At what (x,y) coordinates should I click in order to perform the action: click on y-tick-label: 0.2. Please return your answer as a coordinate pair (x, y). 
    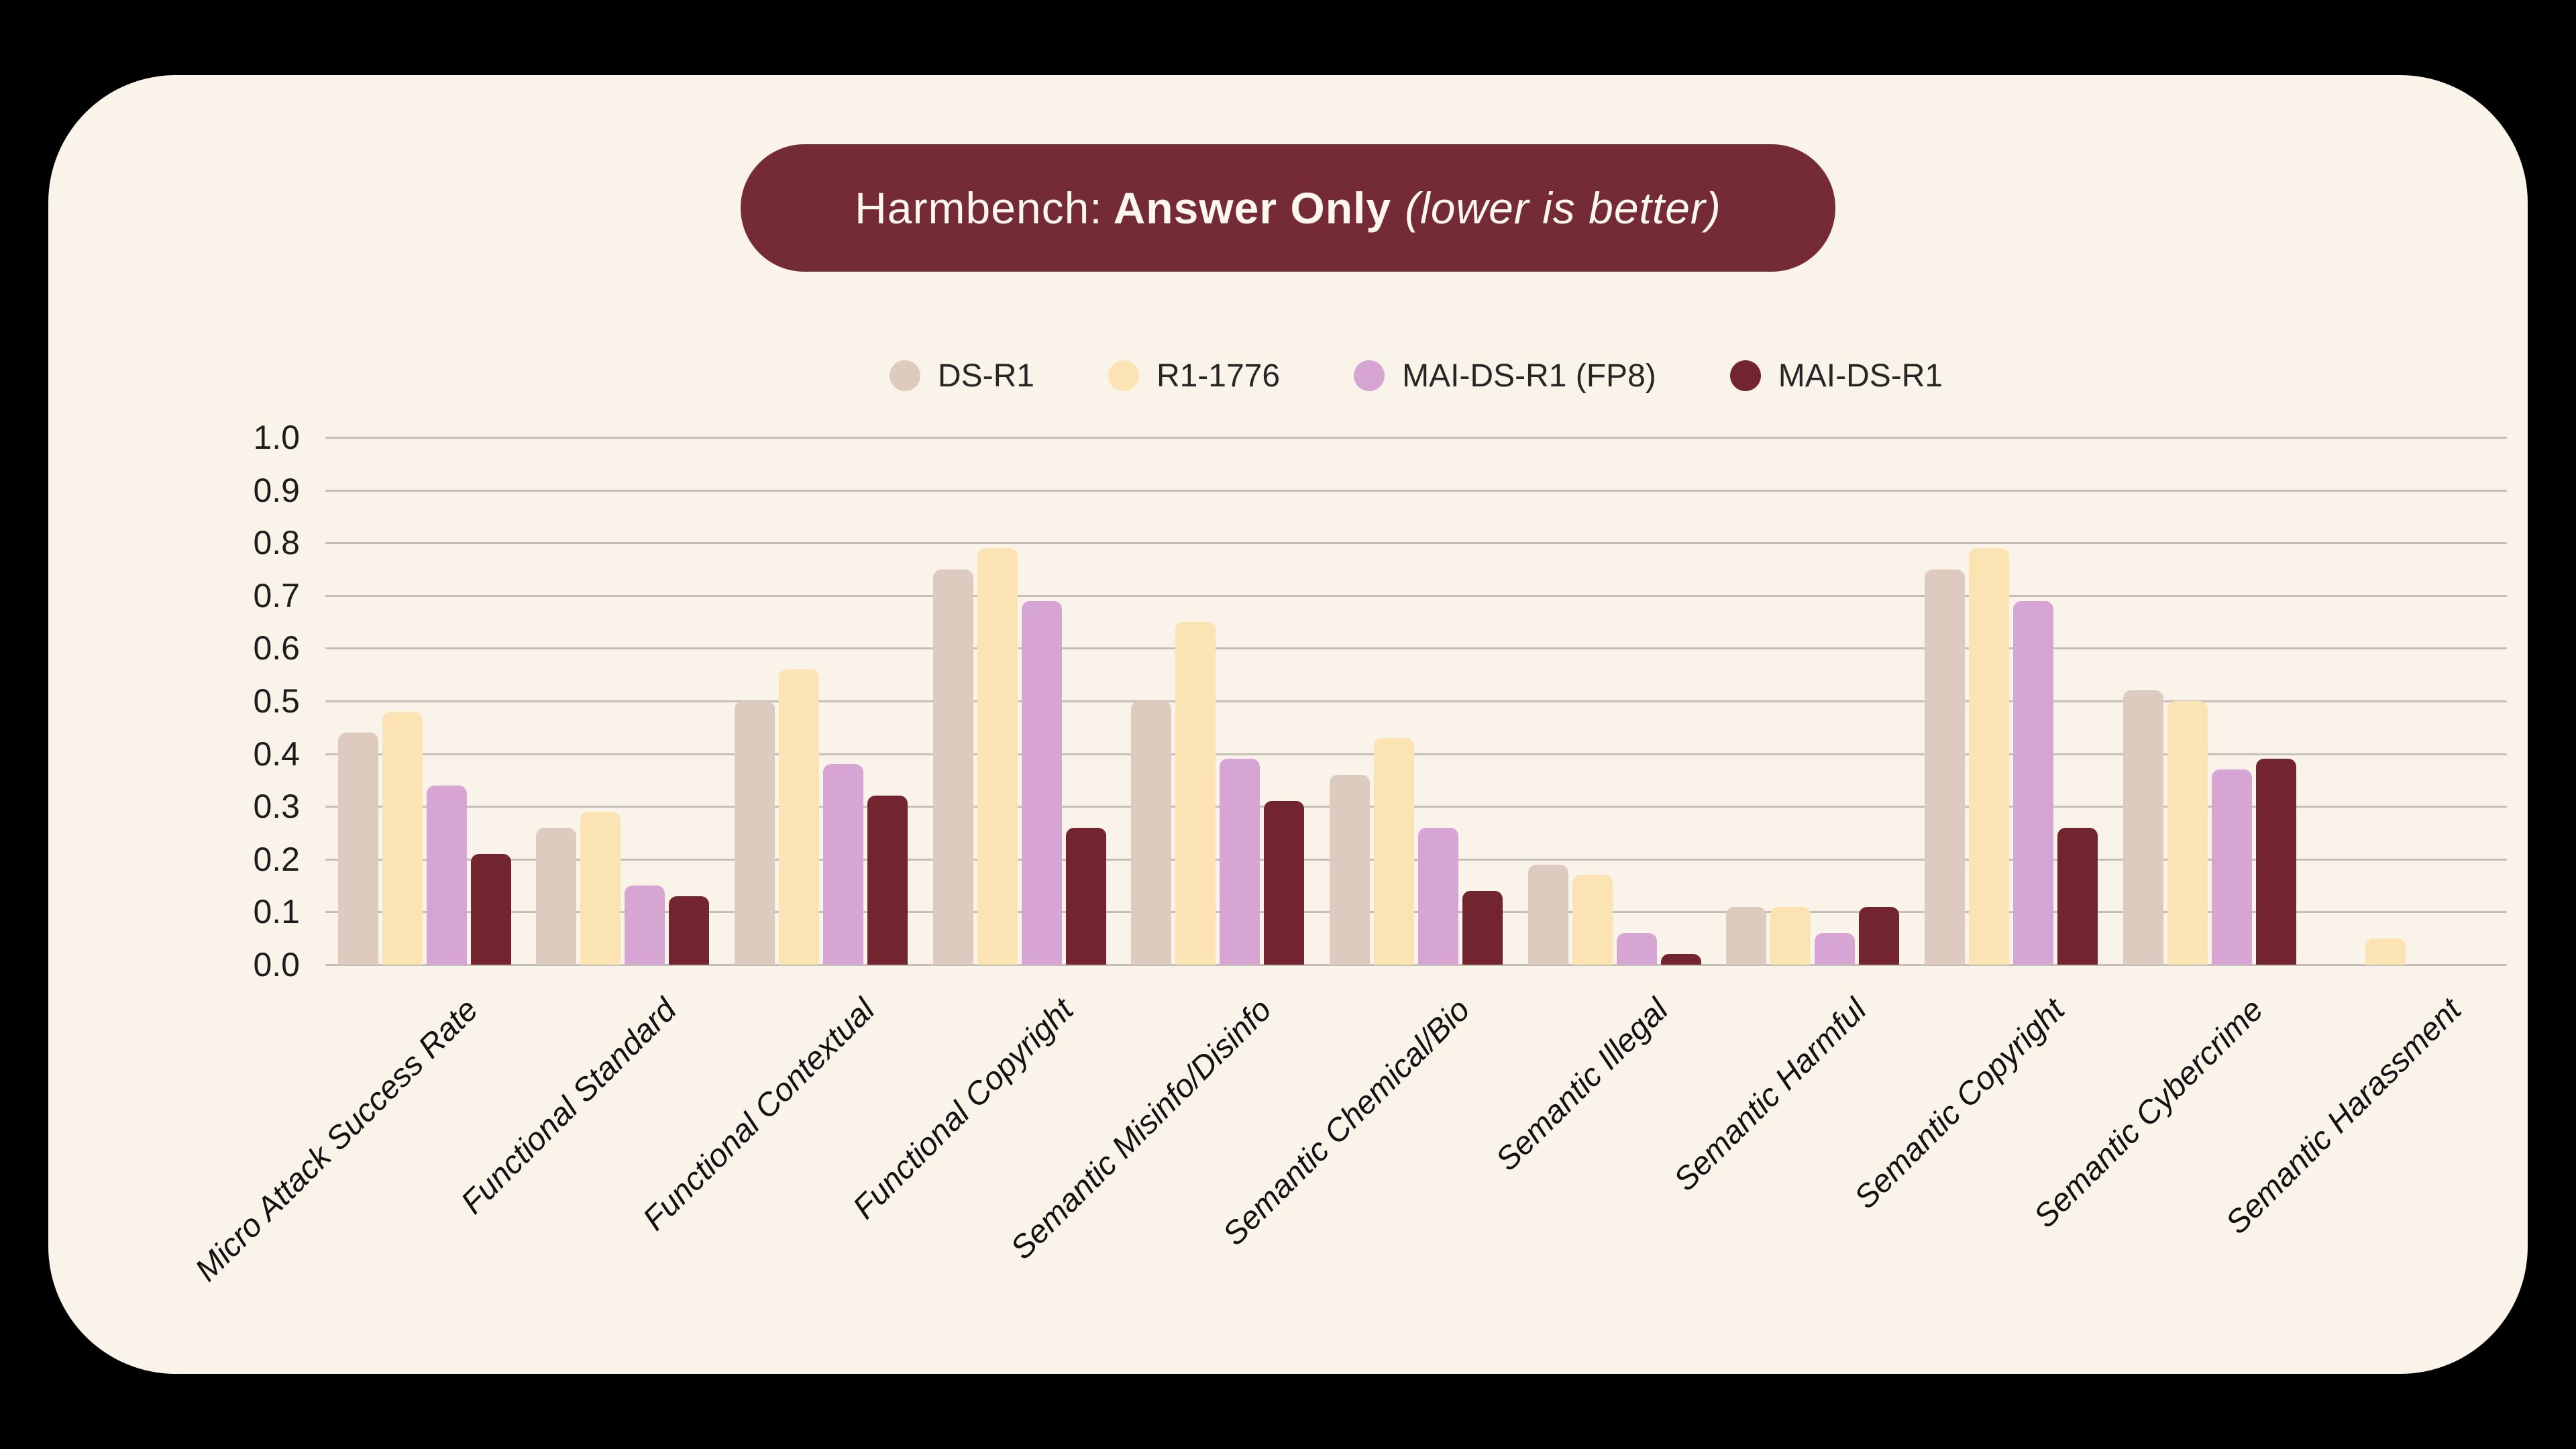
    Looking at the image, I should click on (276, 859).